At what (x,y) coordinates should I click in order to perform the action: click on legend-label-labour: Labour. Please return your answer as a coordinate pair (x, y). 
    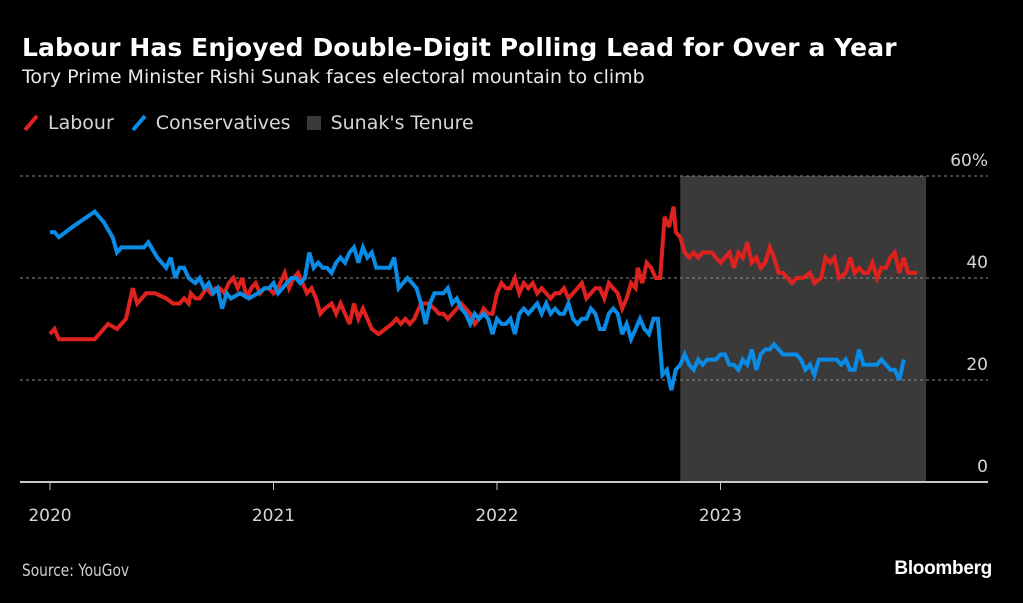
    Looking at the image, I should click on (81, 123).